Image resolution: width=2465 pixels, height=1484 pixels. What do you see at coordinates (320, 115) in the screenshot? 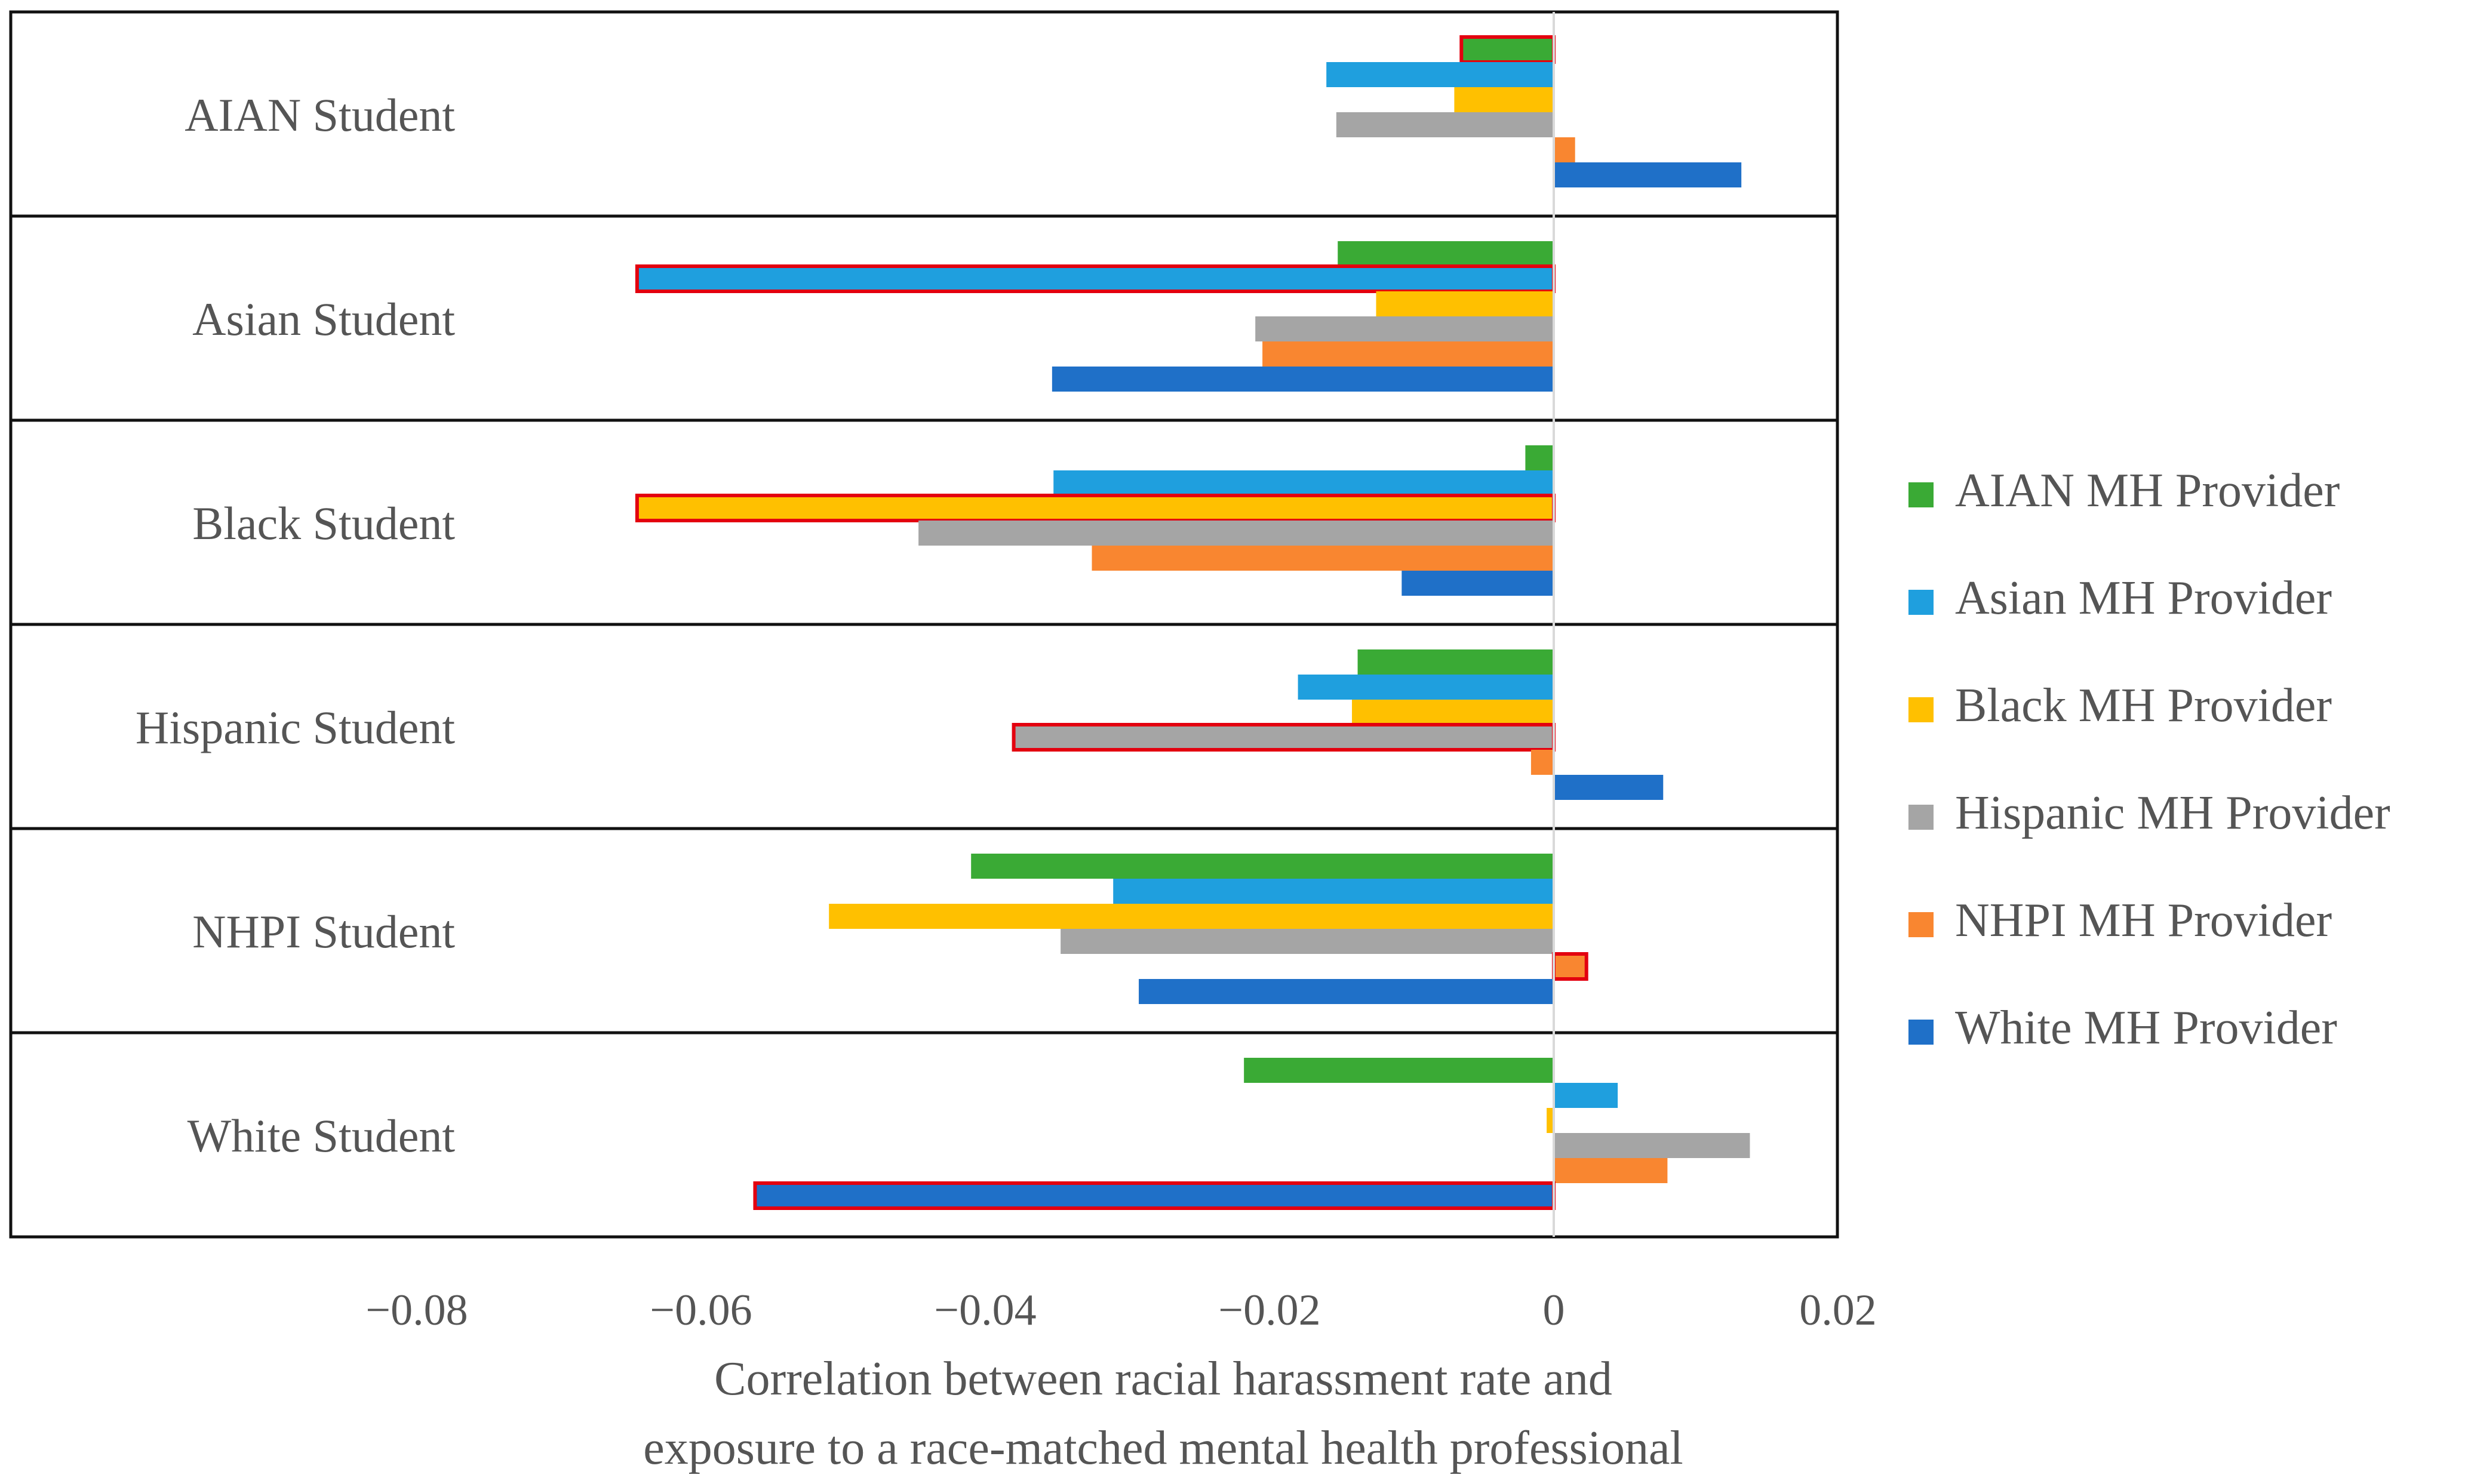
I see `group-label-aian-student: AIAN Student` at bounding box center [320, 115].